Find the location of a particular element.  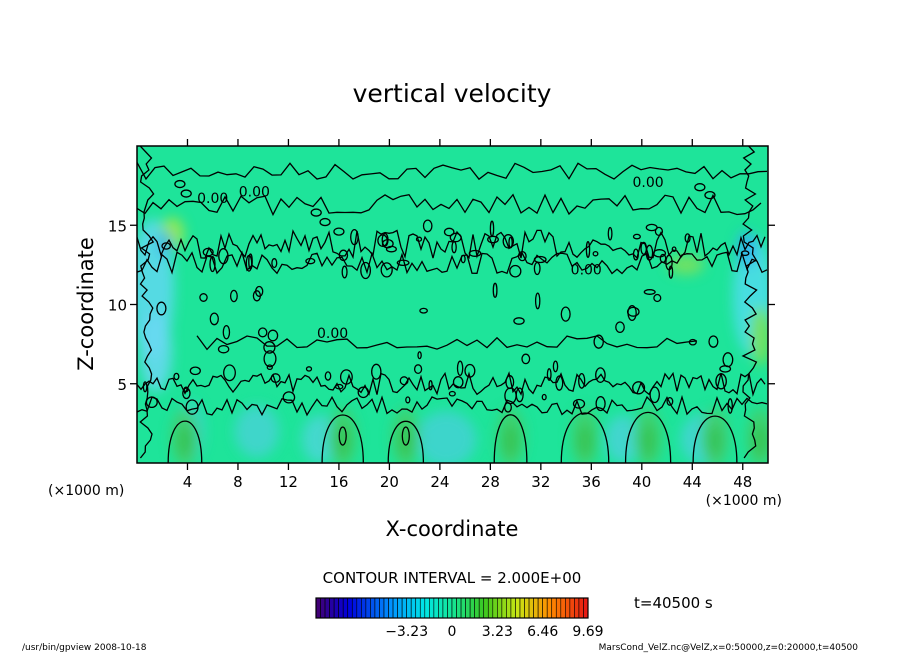

colorbar-tick-label: 3.23 is located at coordinates (497, 632).